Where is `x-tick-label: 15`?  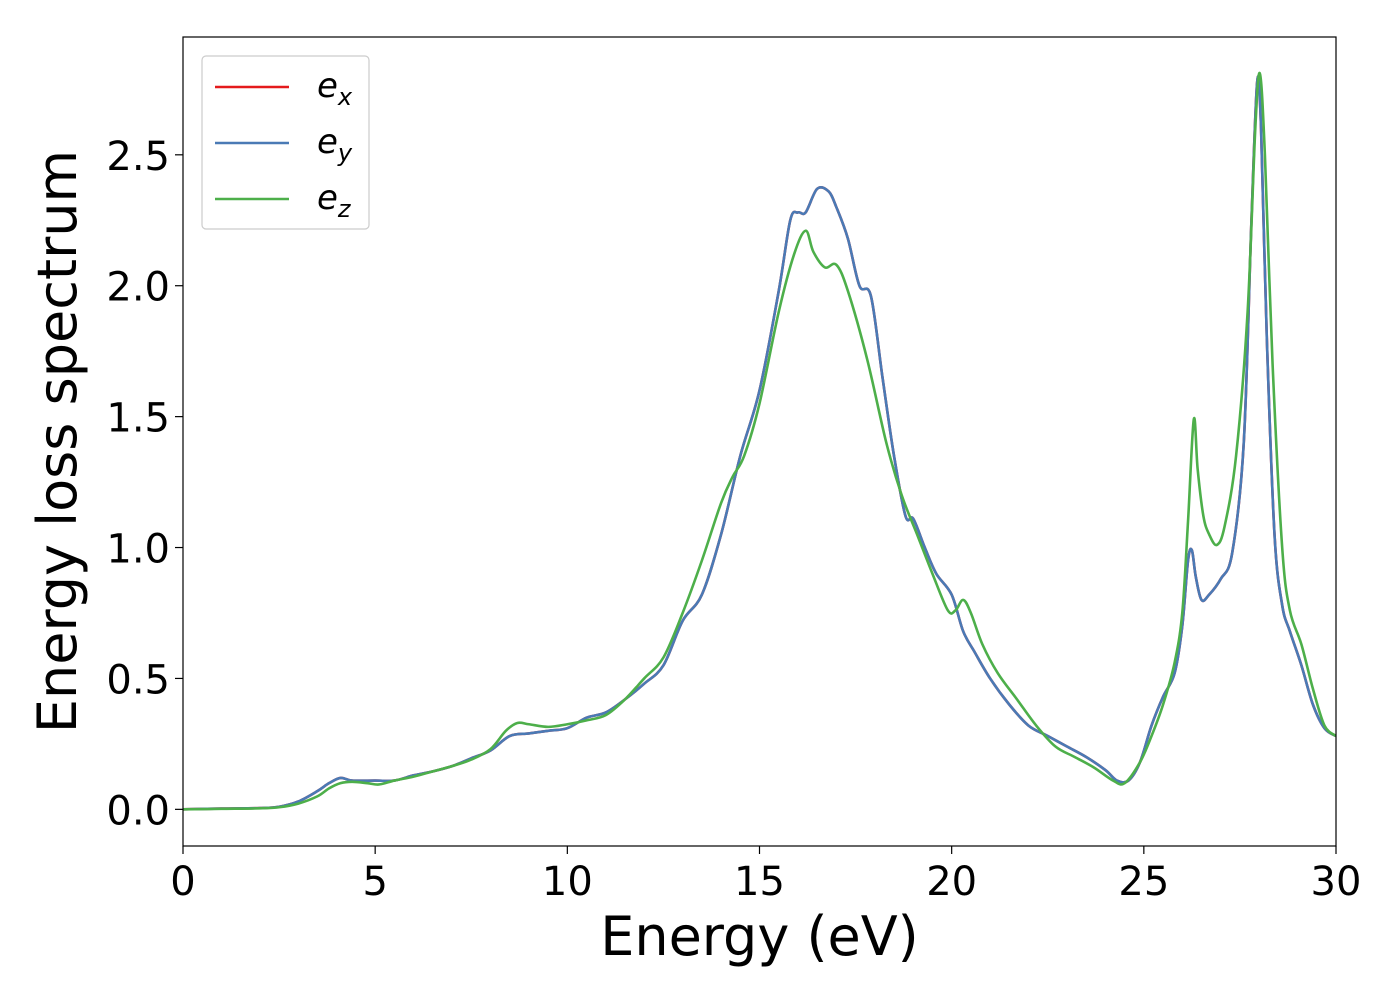 x-tick-label: 15 is located at coordinates (759, 882).